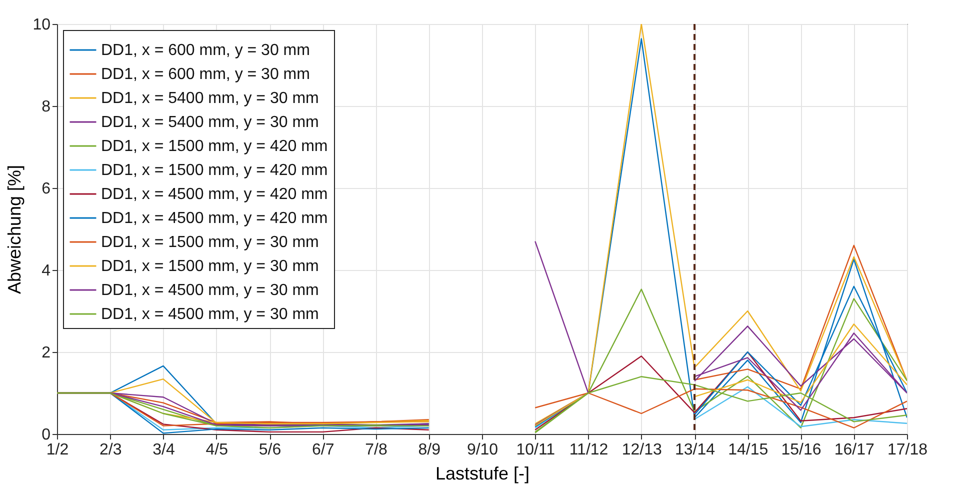  What do you see at coordinates (46, 189) in the screenshot?
I see `y-tick-label: 6` at bounding box center [46, 189].